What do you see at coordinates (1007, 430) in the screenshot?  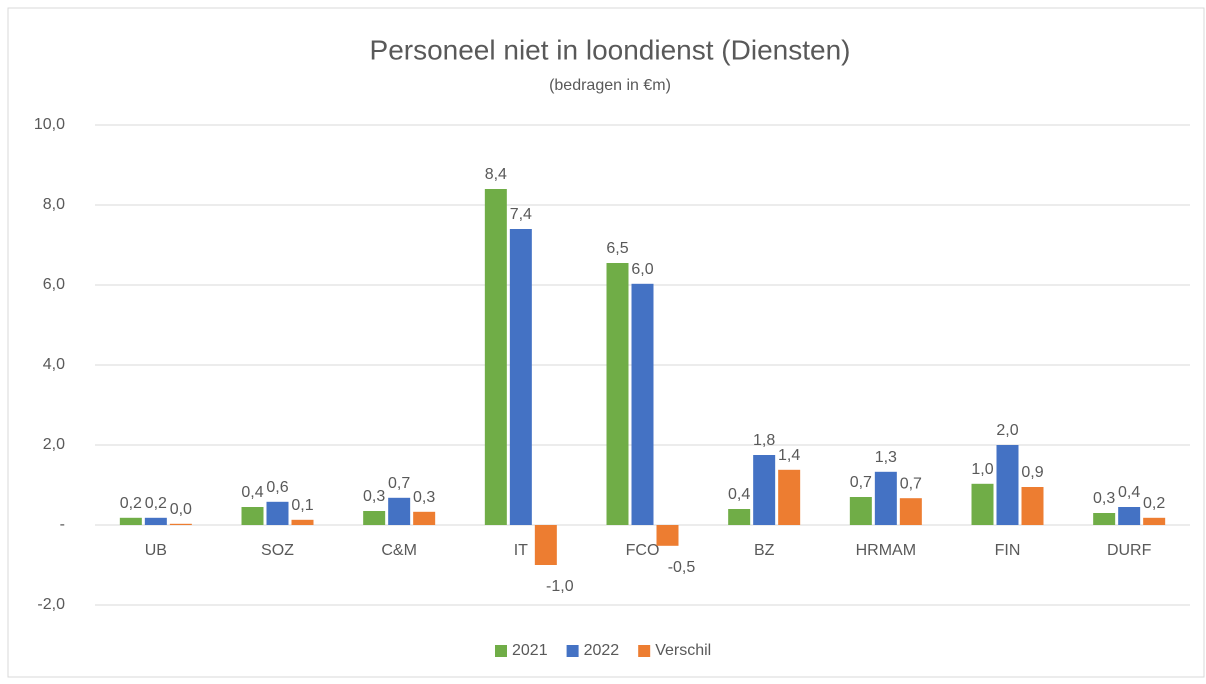 I see `data-label: 2,0` at bounding box center [1007, 430].